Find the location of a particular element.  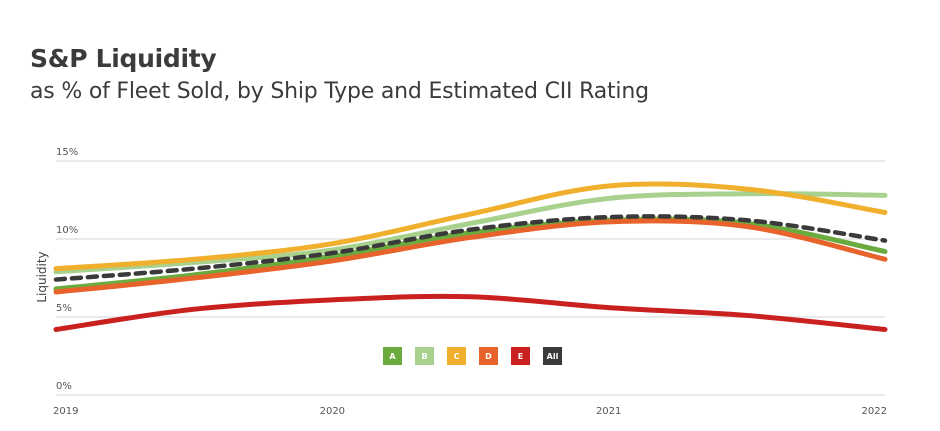

legend-item-a: A is located at coordinates (392, 356).